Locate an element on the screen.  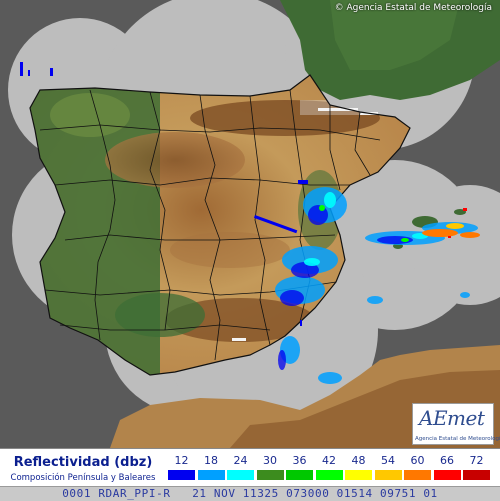
aemet-logo-brand: AEmet is located at coordinates (452, 418).